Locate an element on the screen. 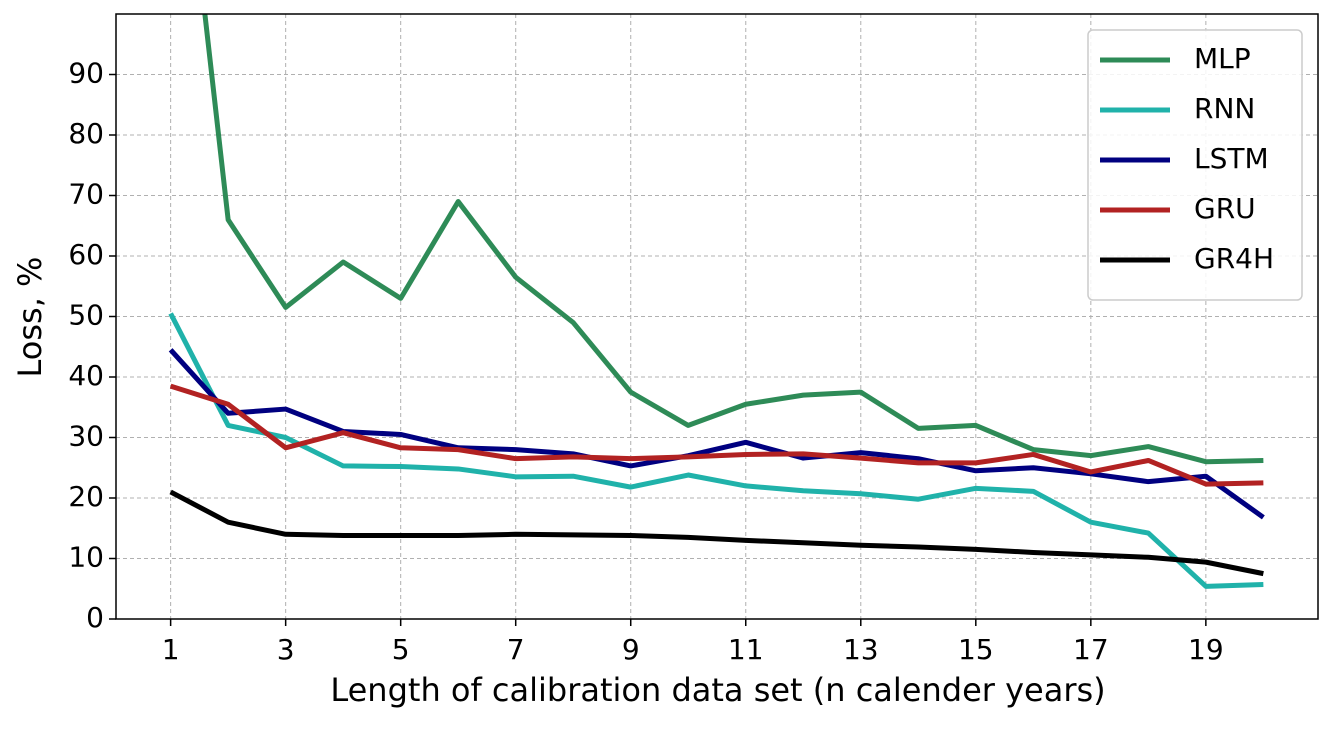 The width and height of the screenshot is (1333, 730). y-tick-label: 60 is located at coordinates (86, 254).